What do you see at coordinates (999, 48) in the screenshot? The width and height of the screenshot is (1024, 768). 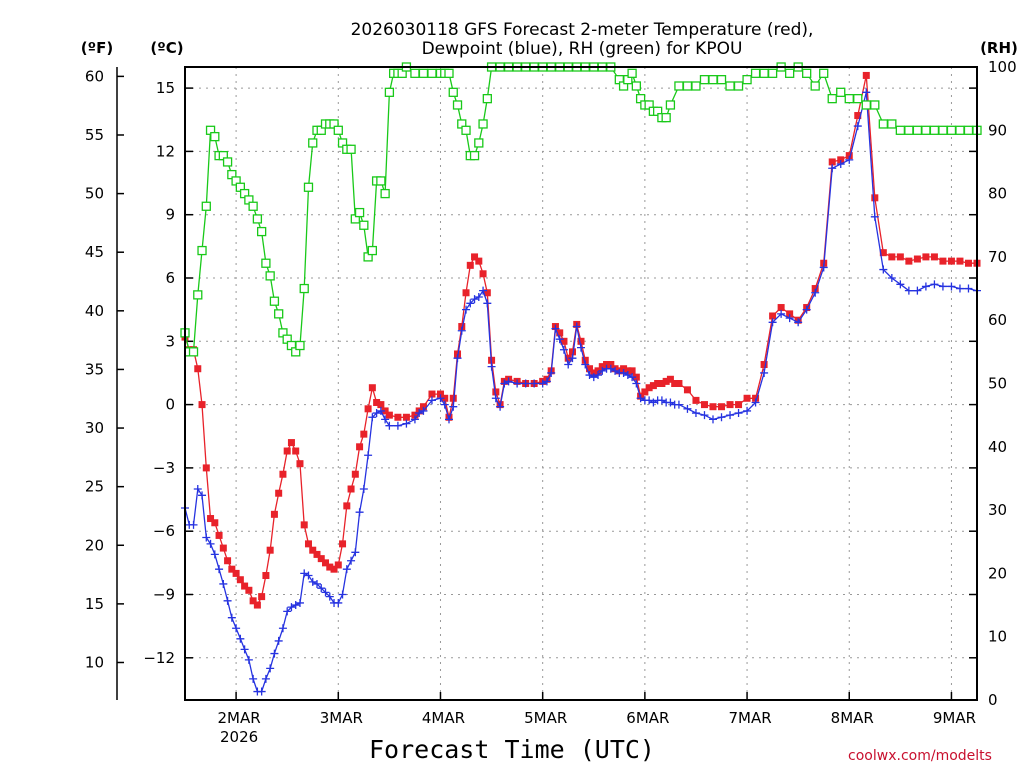 I see `rh-unit-label: (RH)` at bounding box center [999, 48].